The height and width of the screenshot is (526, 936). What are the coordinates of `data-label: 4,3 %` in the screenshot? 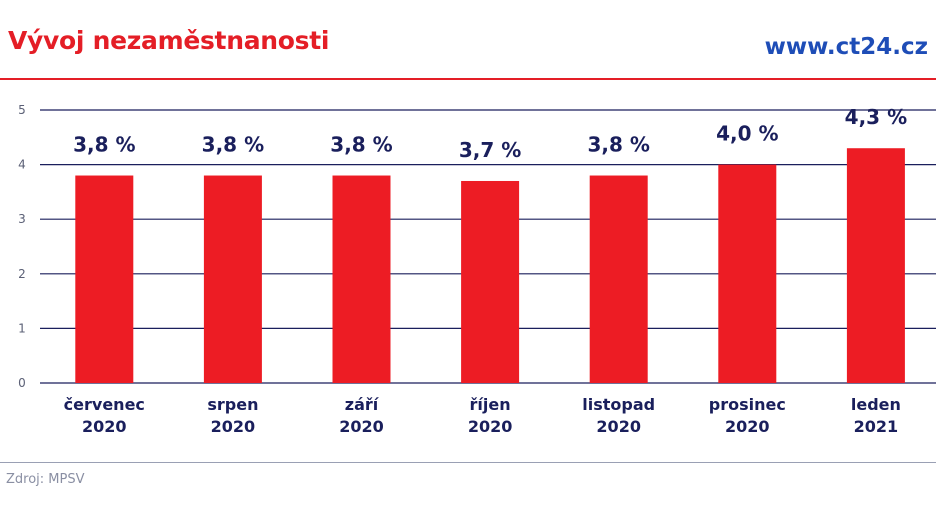 It's located at (876, 117).